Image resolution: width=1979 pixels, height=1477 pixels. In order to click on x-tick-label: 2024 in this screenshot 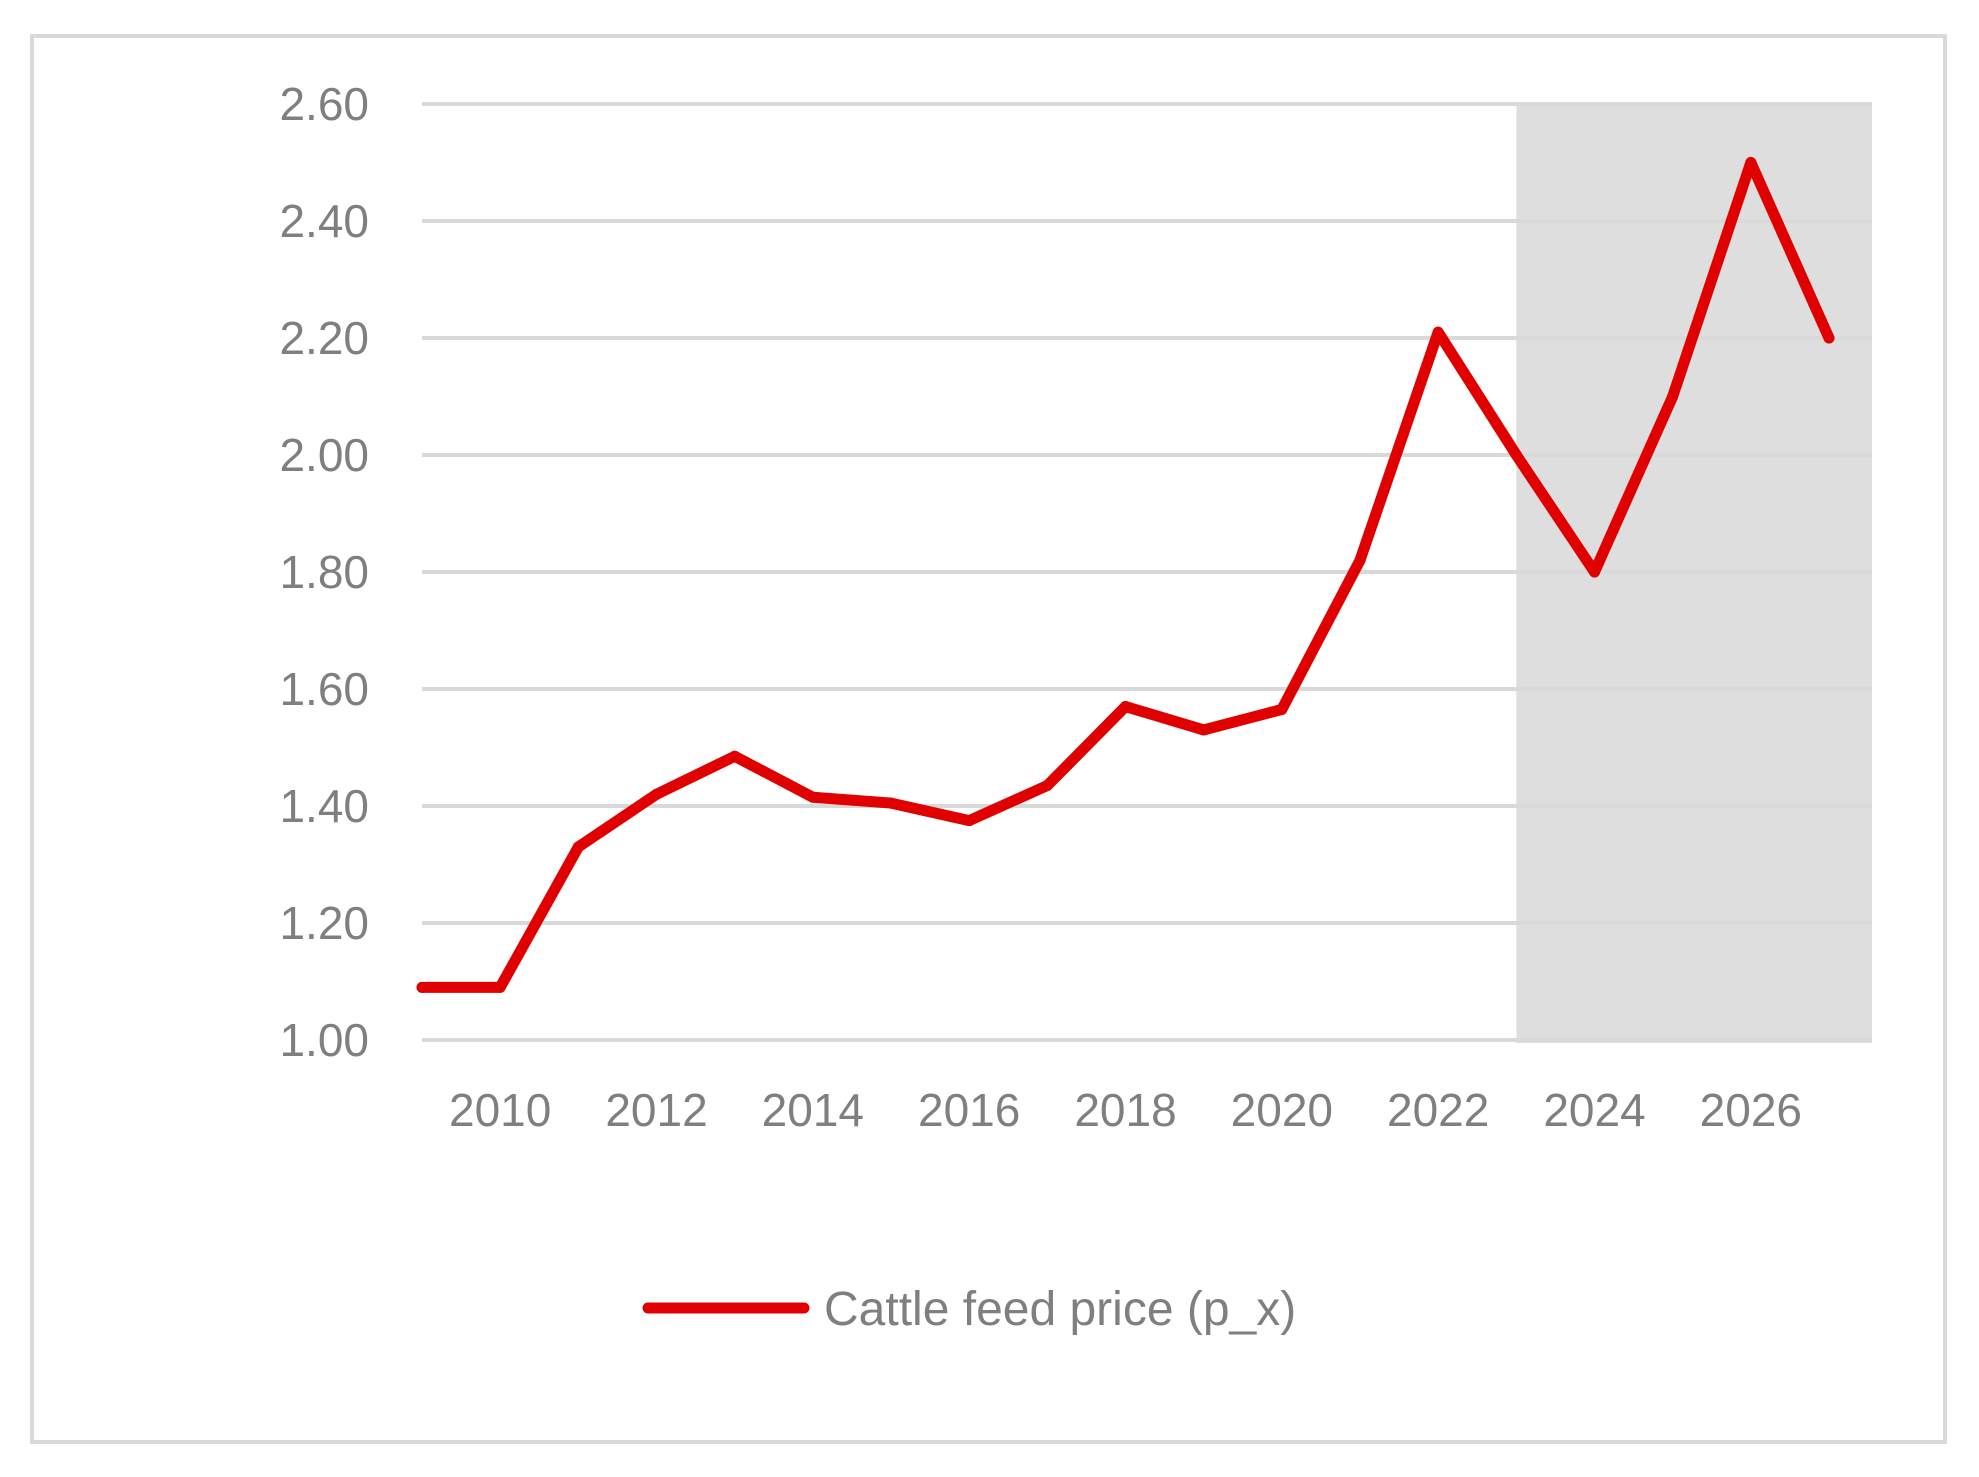, I will do `click(1594, 1110)`.